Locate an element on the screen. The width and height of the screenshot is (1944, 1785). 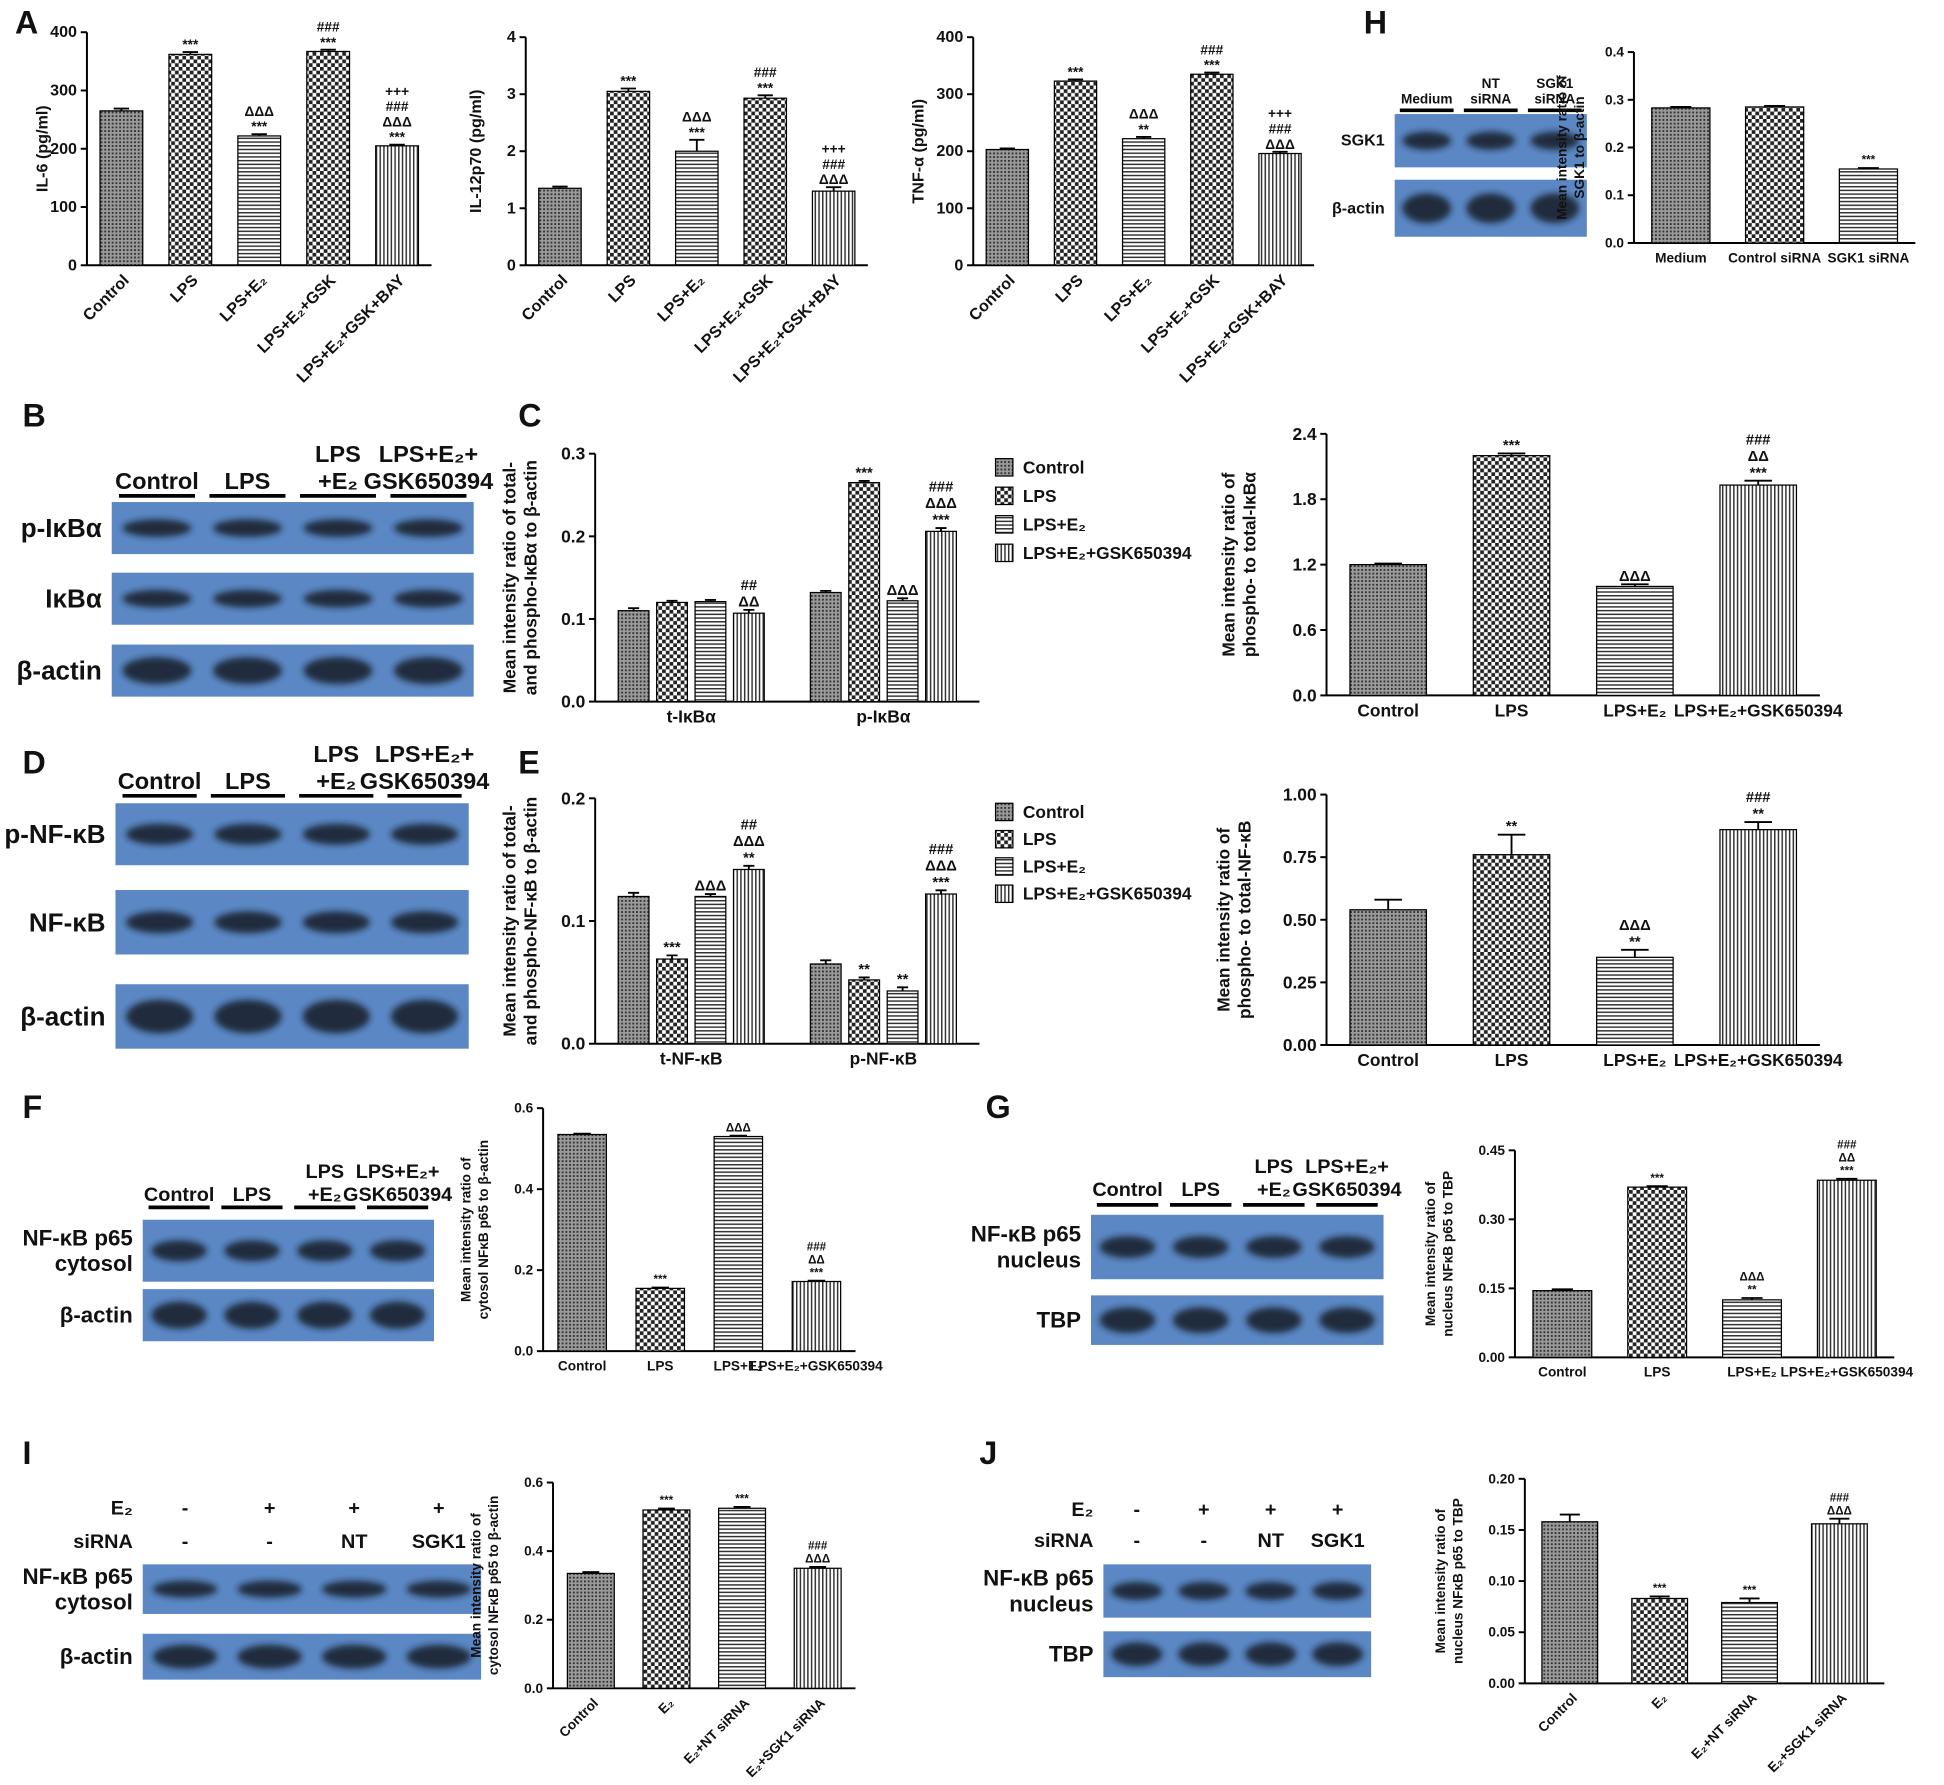
row-label: nucleus is located at coordinates (1051, 1603).